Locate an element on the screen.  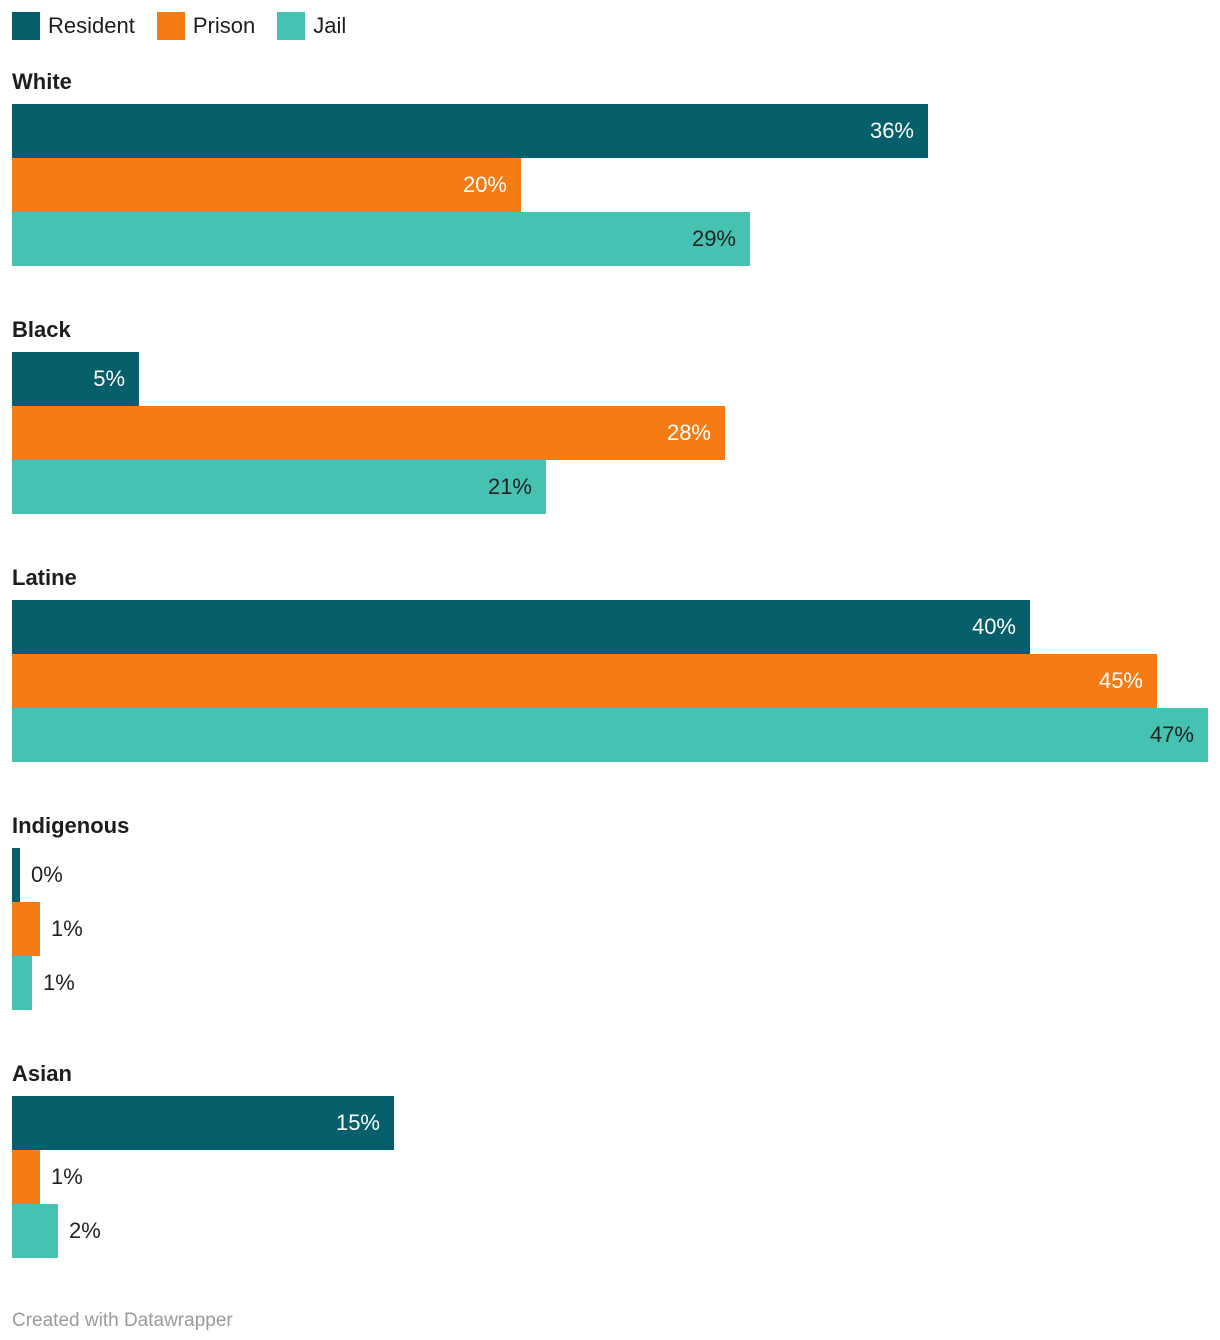
bar-value-label: 21% is located at coordinates (509, 486).